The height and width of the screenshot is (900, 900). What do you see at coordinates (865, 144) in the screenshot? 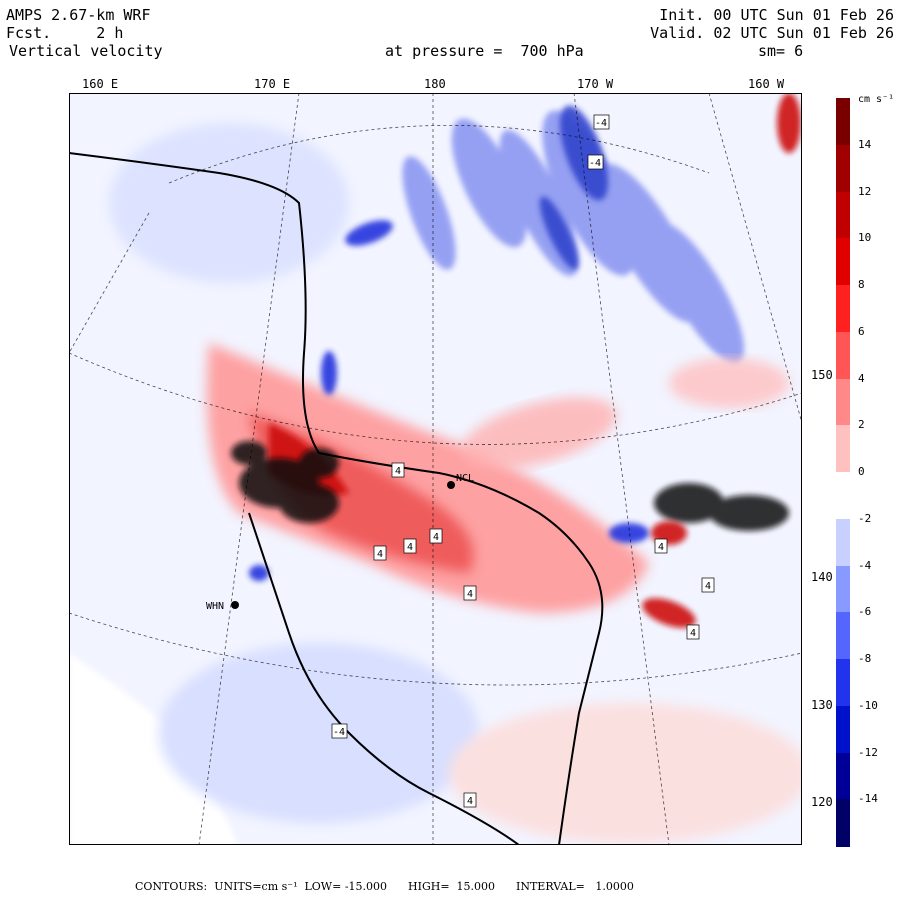
I see `colorbar-tick-label: 14` at bounding box center [865, 144].